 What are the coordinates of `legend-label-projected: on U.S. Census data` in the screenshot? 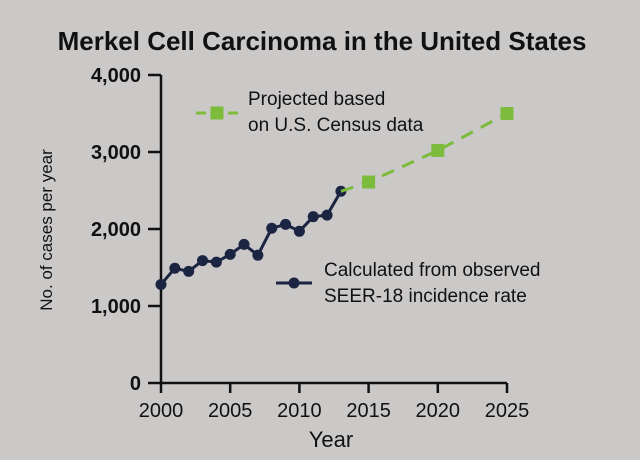 It's located at (336, 125).